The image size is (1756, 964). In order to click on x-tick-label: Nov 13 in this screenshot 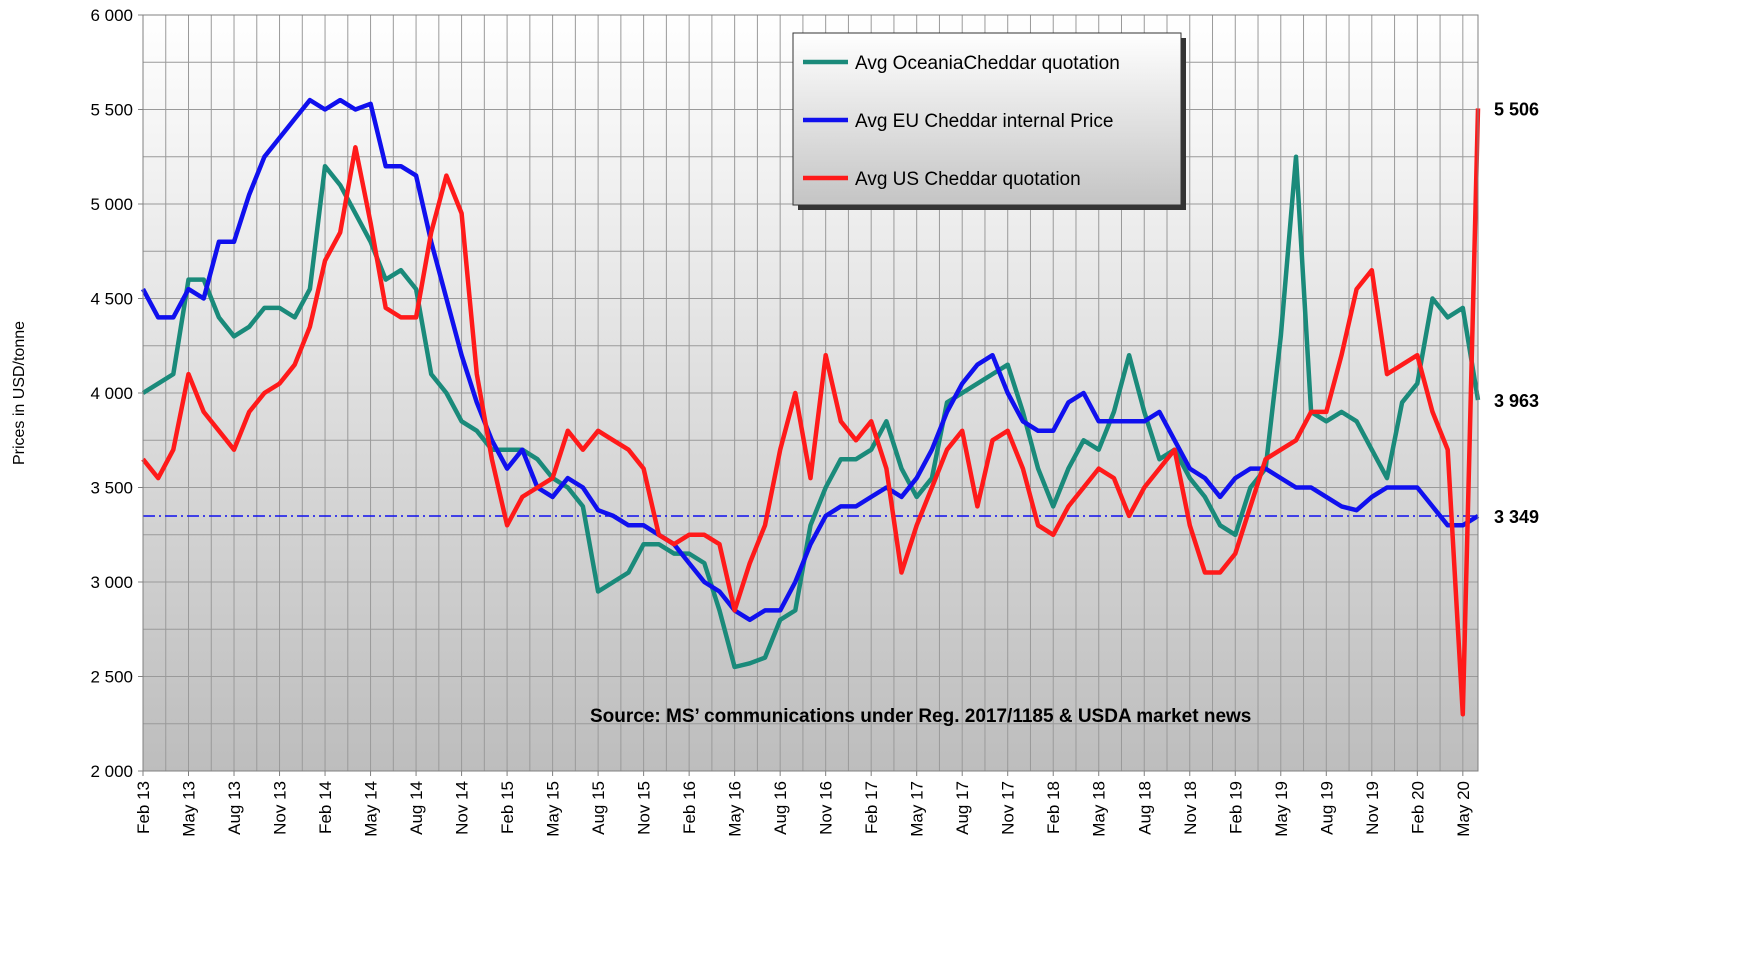, I will do `click(280, 808)`.